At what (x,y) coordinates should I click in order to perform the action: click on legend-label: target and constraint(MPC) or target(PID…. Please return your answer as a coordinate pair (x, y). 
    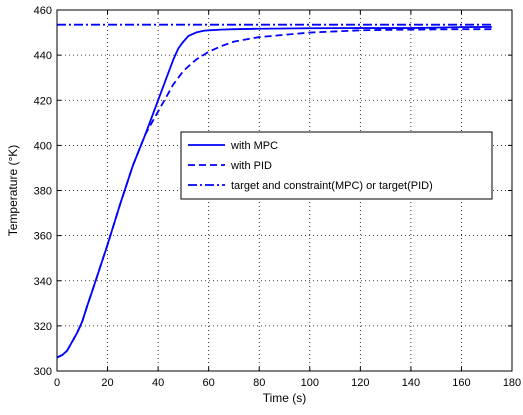
    Looking at the image, I should click on (332, 186).